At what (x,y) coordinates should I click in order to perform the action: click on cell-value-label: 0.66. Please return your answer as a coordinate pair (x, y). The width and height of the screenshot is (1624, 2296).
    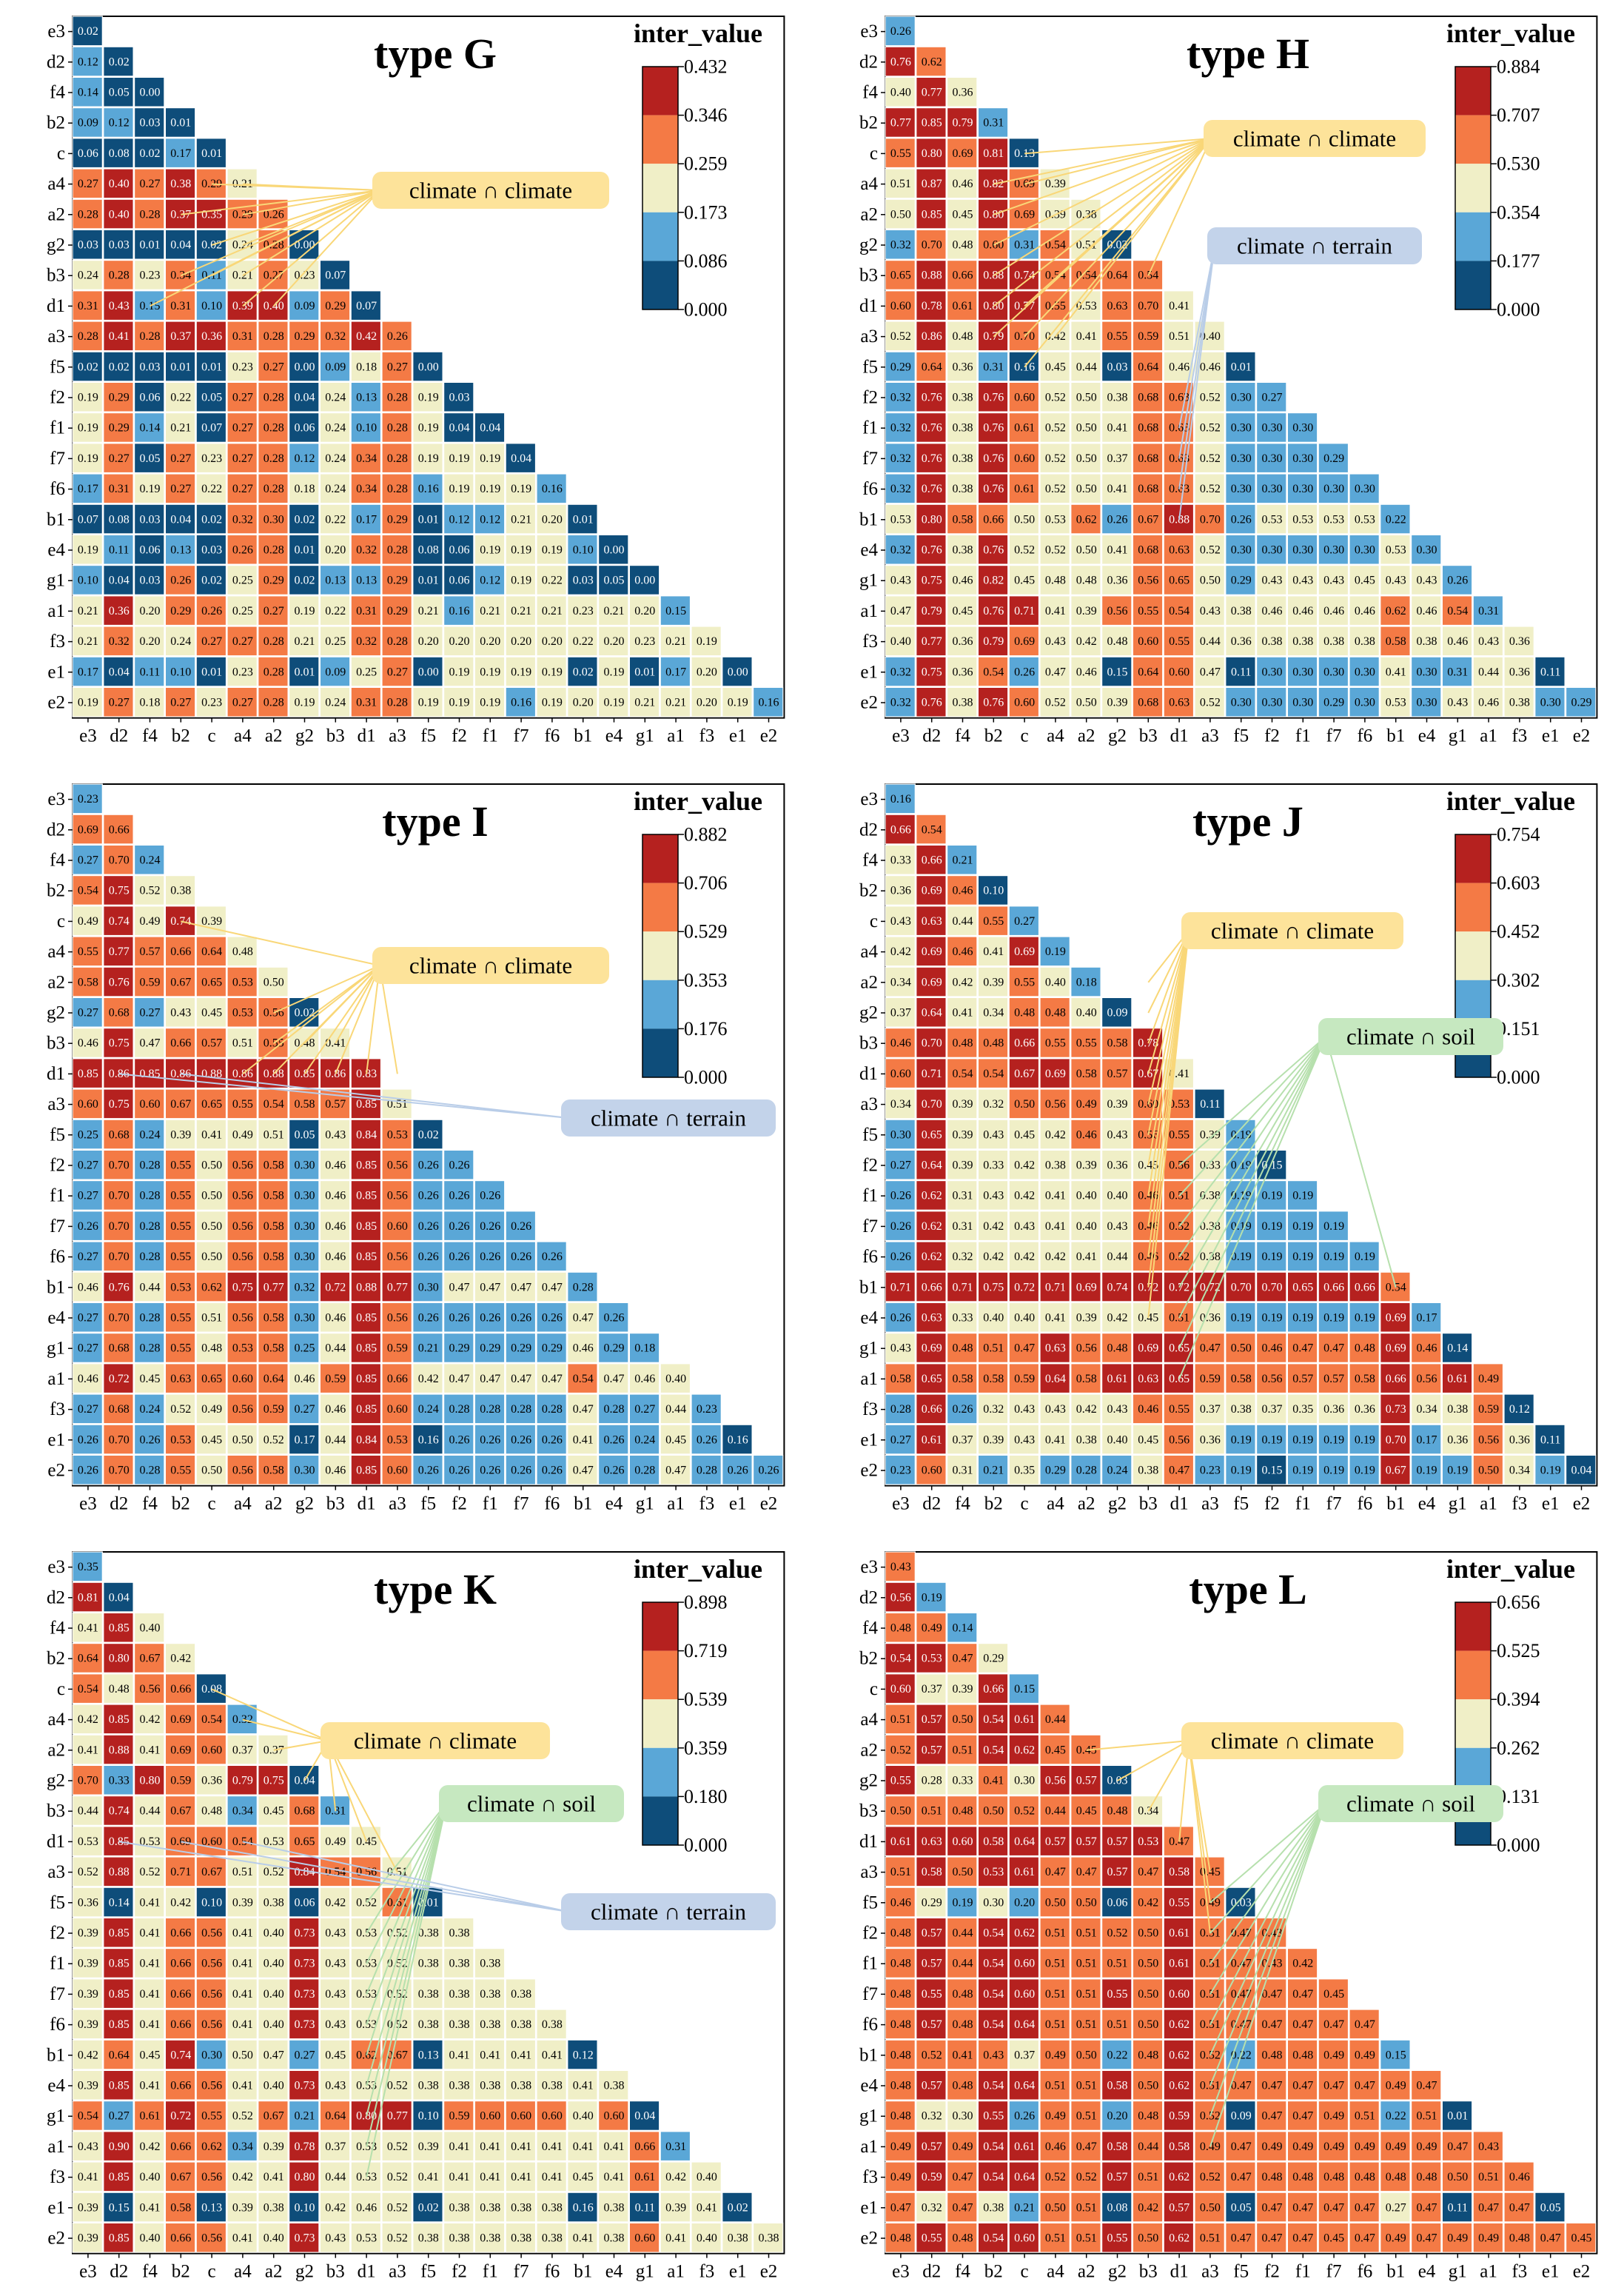
    Looking at the image, I should click on (180, 1964).